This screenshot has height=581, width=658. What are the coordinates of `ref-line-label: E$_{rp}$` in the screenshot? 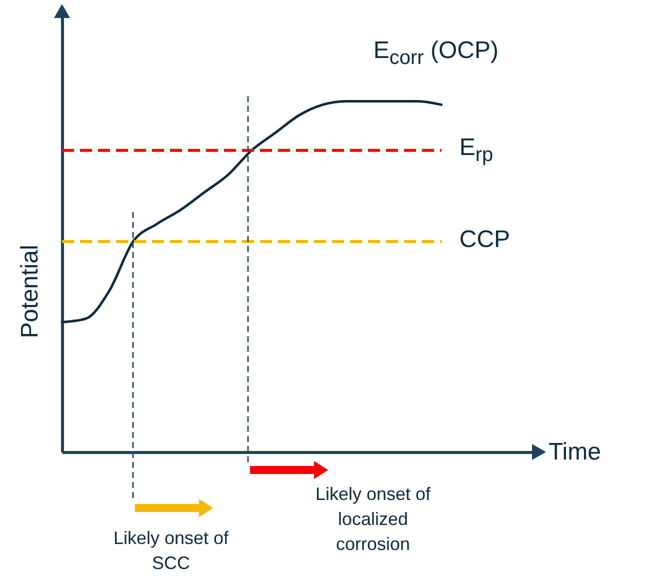 It's located at (476, 151).